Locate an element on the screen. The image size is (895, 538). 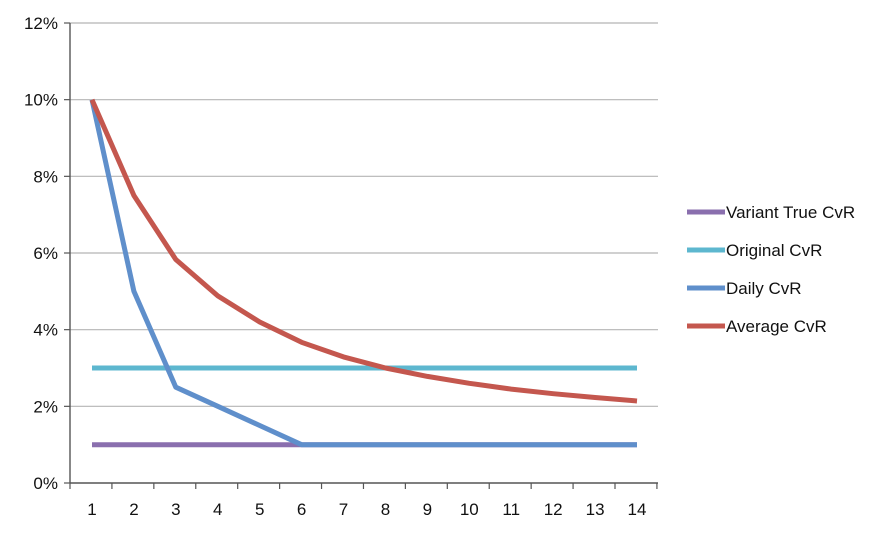
legend-label: Daily CvR is located at coordinates (764, 288).